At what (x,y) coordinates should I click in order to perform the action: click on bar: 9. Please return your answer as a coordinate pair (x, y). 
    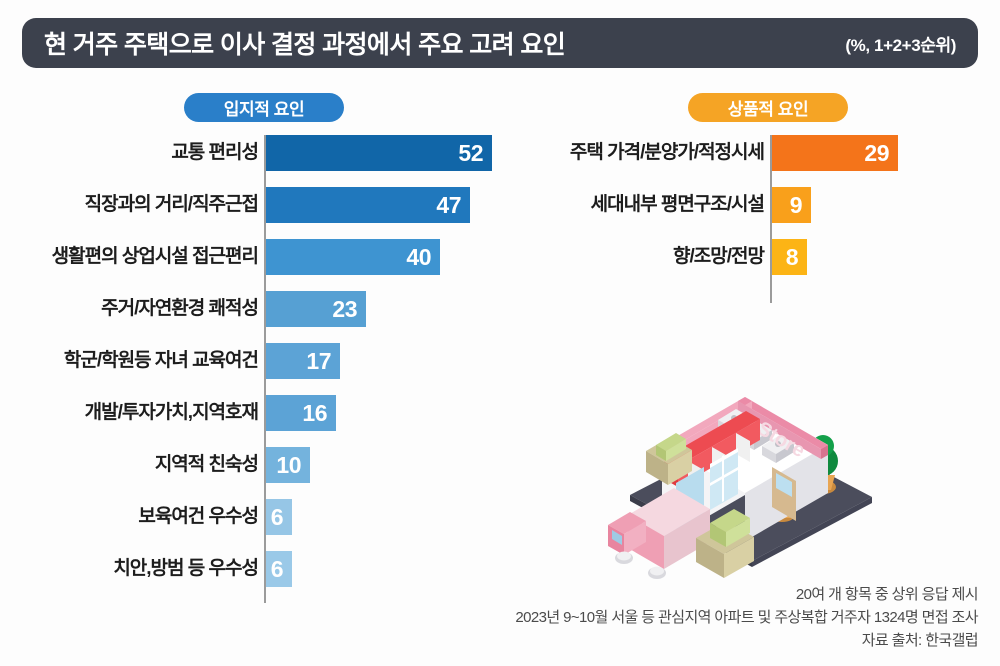
    Looking at the image, I should click on (791, 205).